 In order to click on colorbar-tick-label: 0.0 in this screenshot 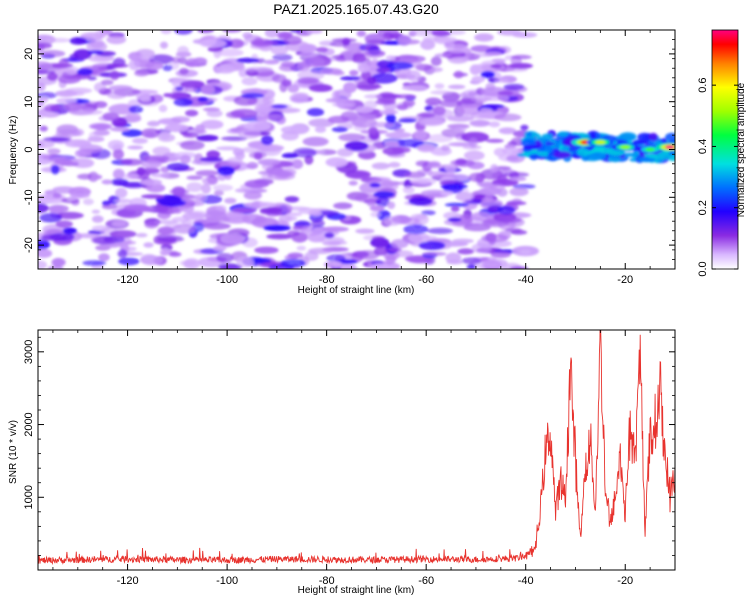, I will do `click(703, 268)`.